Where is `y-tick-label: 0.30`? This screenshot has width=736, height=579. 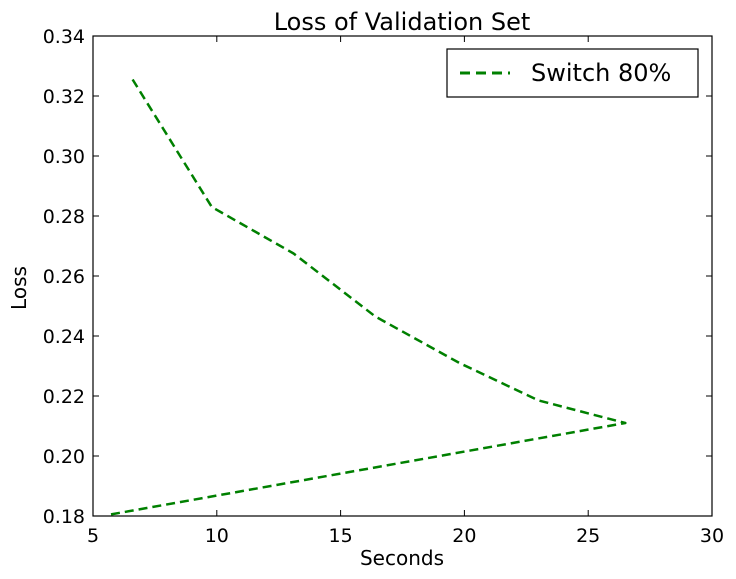 y-tick-label: 0.30 is located at coordinates (64, 157).